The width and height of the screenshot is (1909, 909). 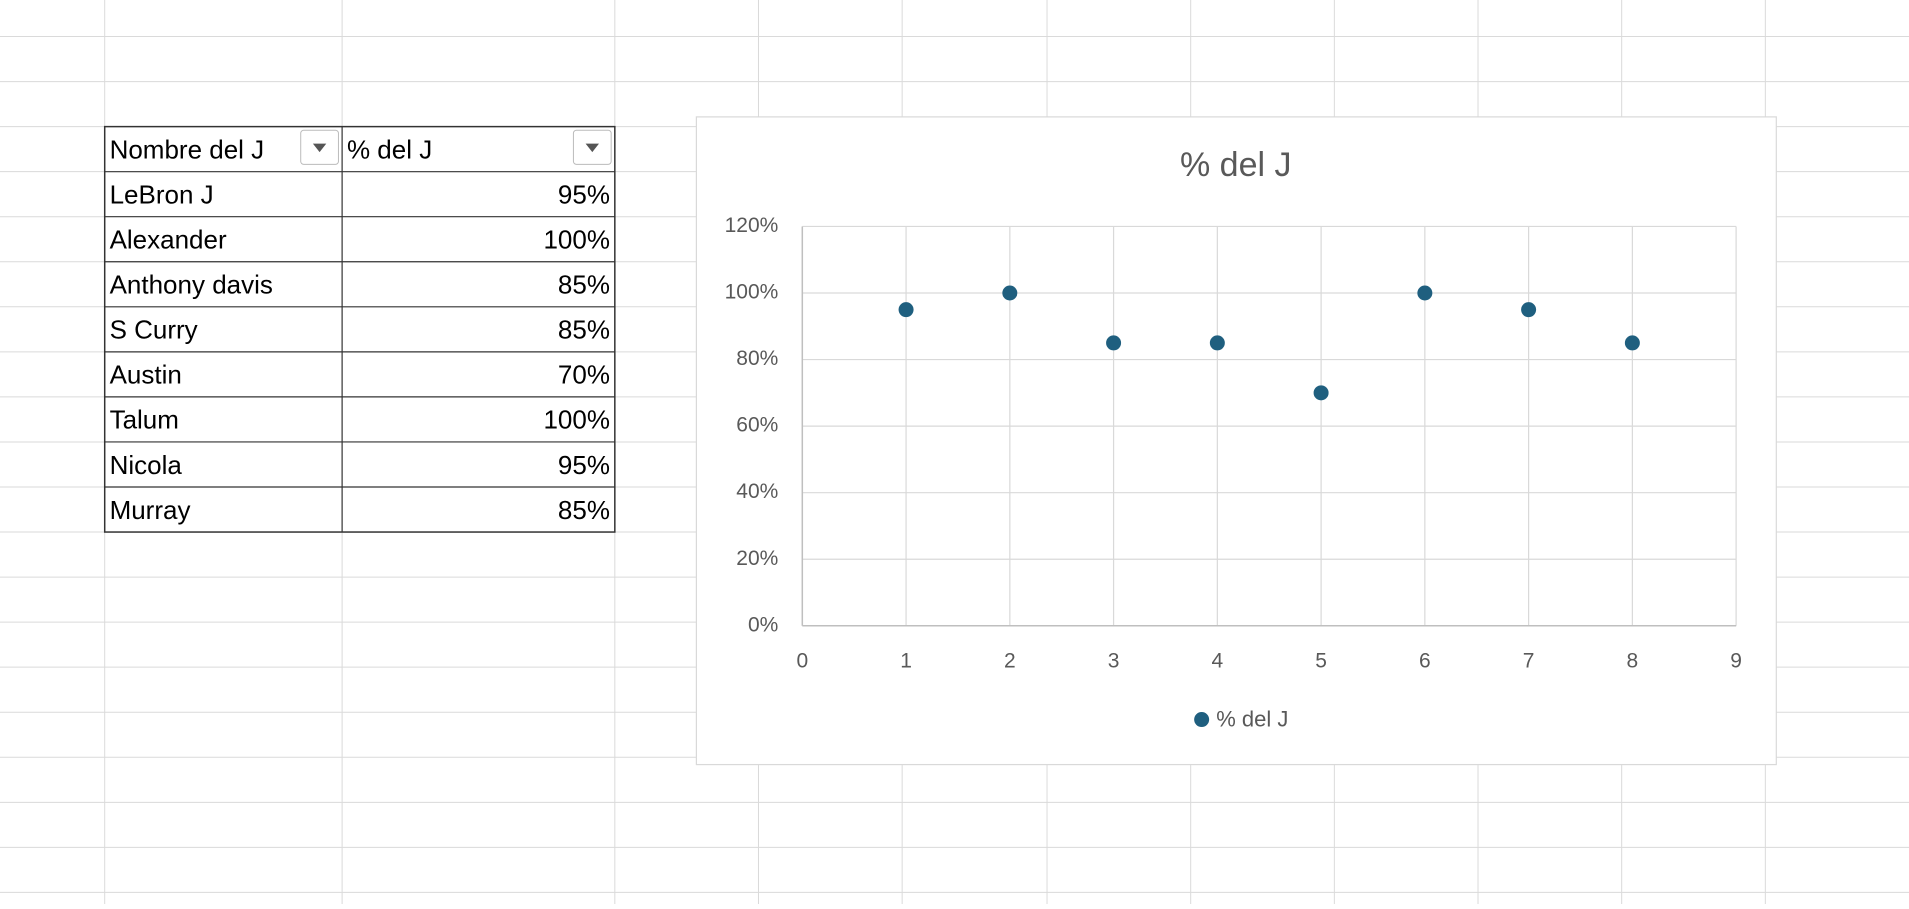 What do you see at coordinates (757, 358) in the screenshot?
I see `y-tick-label: 80%` at bounding box center [757, 358].